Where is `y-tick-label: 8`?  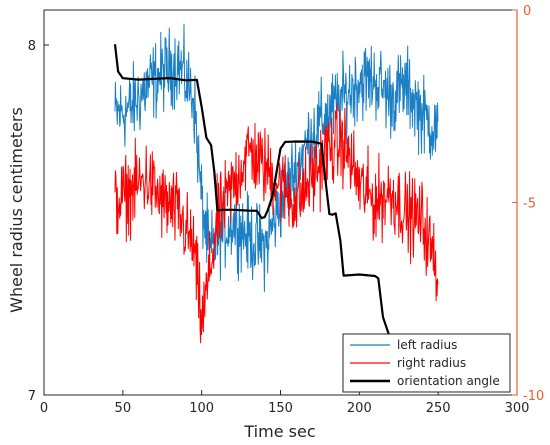
y-tick-label: 8 is located at coordinates (32, 46).